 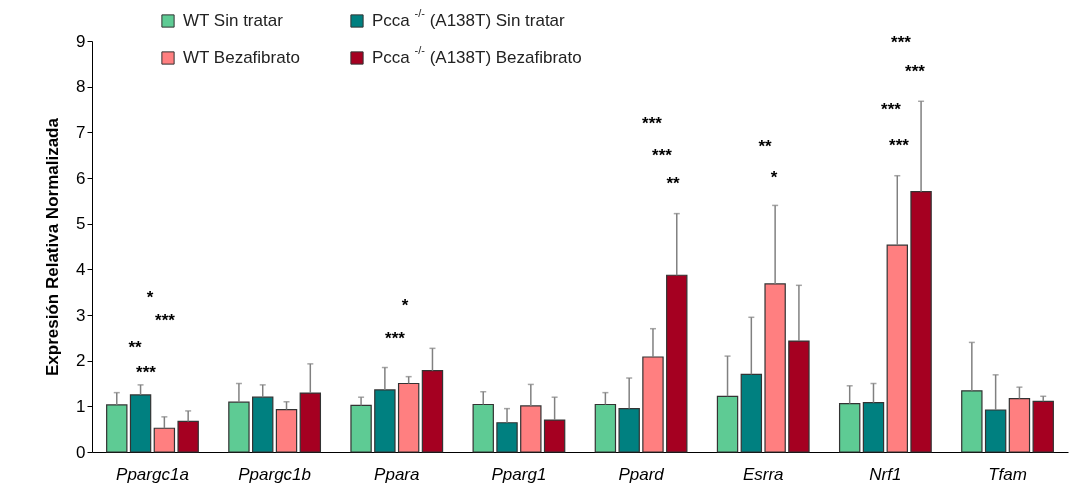 I want to click on legend-label: Pcca -/- (A138T) Sin tratar, so click(x=469, y=18).